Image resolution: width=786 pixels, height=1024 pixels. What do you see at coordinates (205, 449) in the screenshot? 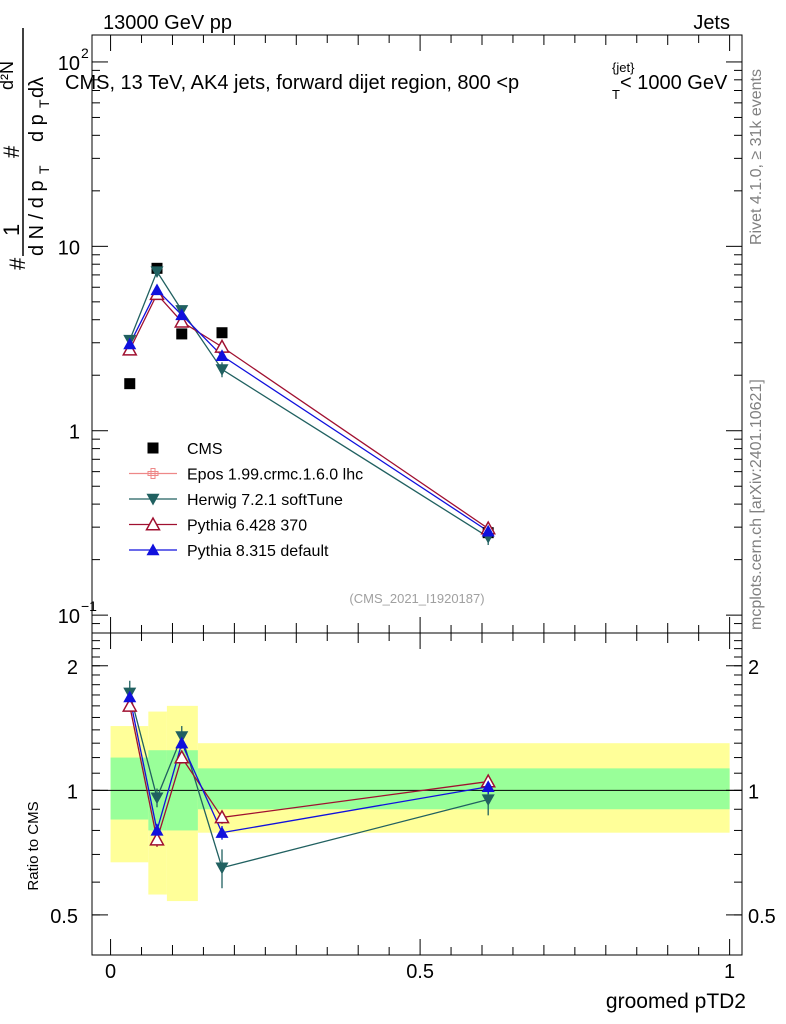
I see `legend-label-cms: CMS` at bounding box center [205, 449].